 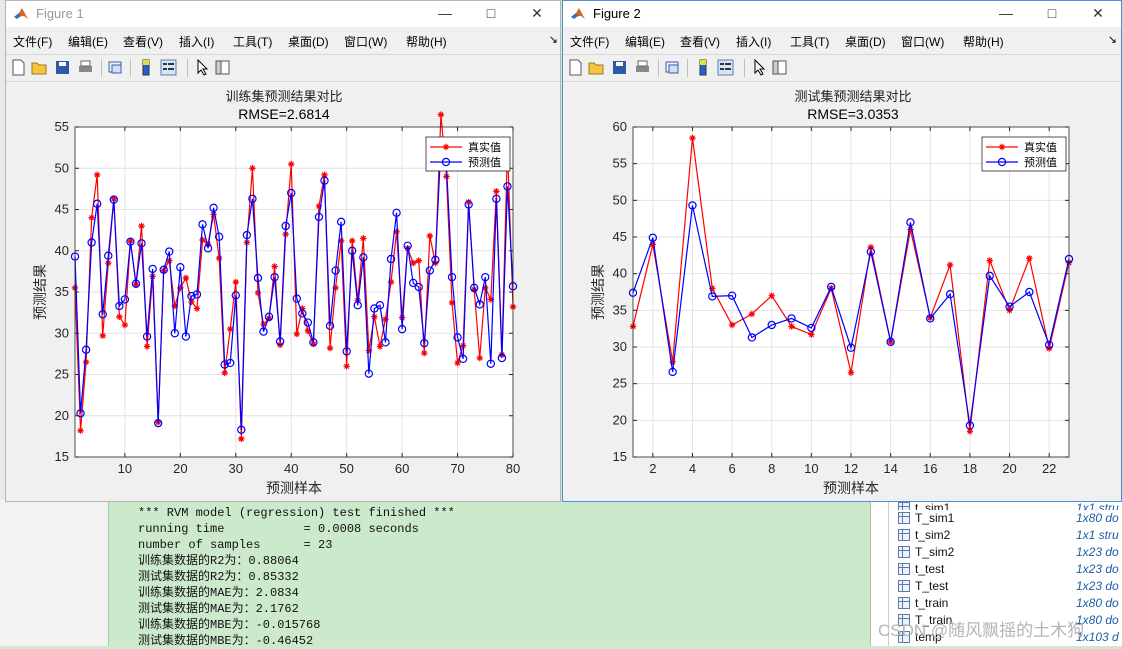 I want to click on x-tick-label: 30, so click(x=236, y=468).